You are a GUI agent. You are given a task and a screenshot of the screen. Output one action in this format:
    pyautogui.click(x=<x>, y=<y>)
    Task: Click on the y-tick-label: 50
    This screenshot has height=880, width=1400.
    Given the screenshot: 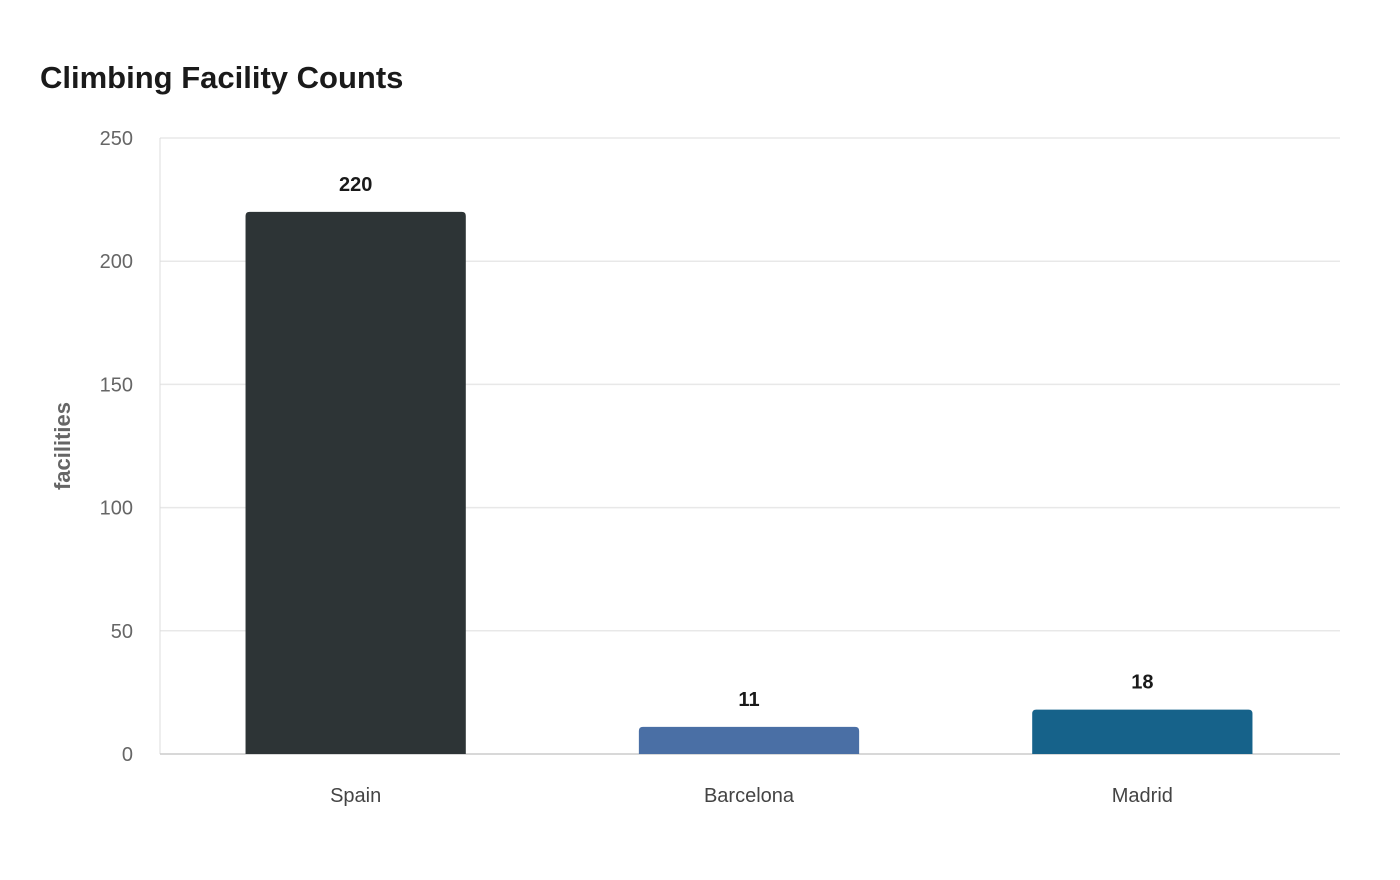 What is the action you would take?
    pyautogui.click(x=122, y=632)
    